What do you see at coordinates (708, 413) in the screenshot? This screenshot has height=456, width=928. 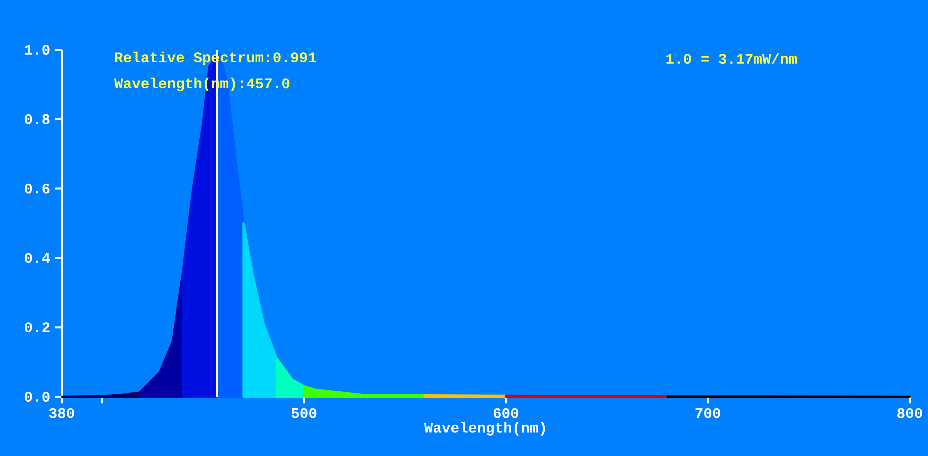 I see `x-tick-label: 700` at bounding box center [708, 413].